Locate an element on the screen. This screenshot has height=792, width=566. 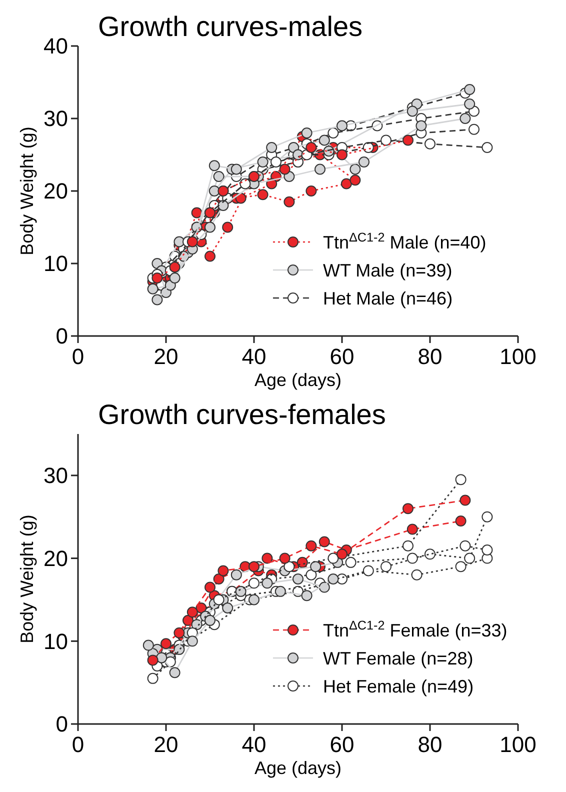
legend-label: Het Male (n=46) is located at coordinates (388, 298).